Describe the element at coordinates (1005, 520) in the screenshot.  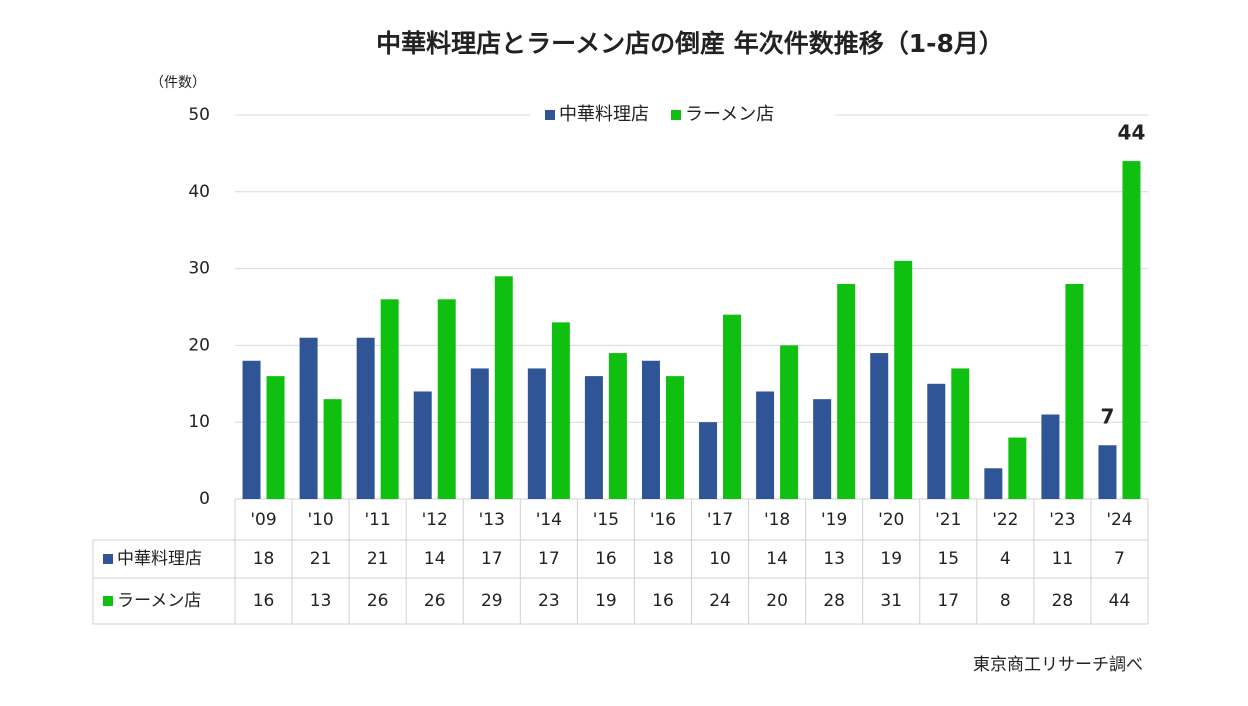
I see `x-tick-label: '22` at that location.